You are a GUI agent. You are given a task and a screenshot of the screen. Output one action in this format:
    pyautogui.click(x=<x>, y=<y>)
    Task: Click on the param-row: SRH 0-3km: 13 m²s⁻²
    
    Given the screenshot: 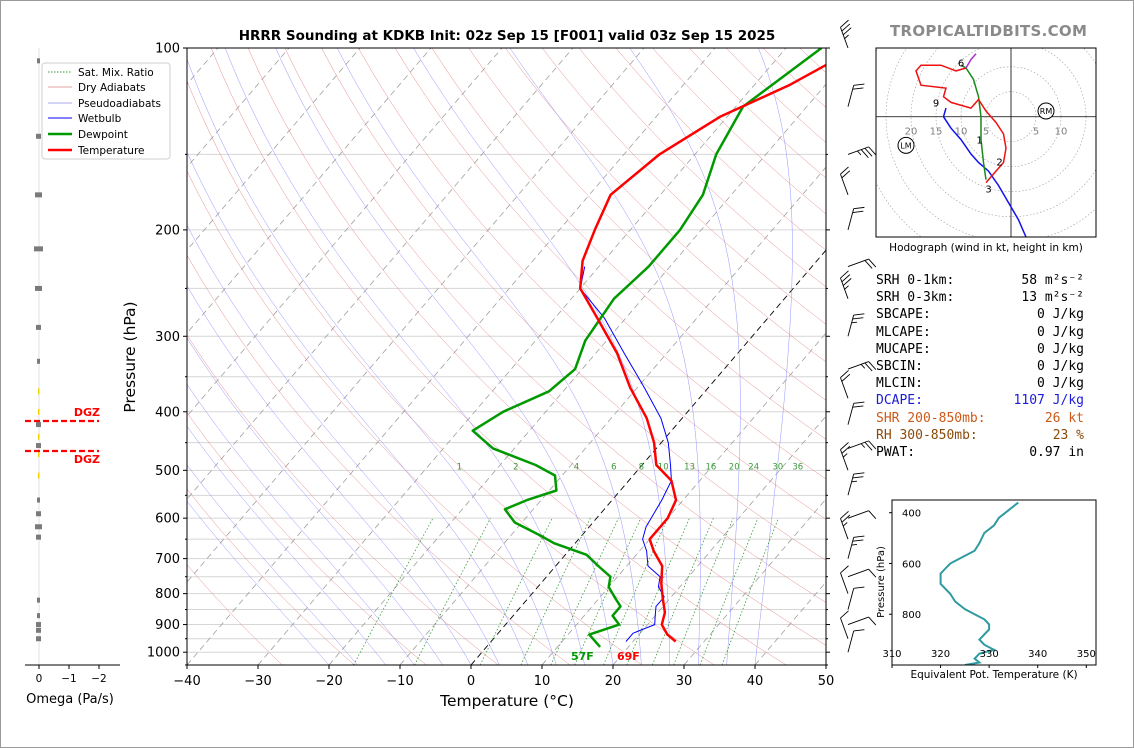 What is the action you would take?
    pyautogui.click(x=986, y=297)
    